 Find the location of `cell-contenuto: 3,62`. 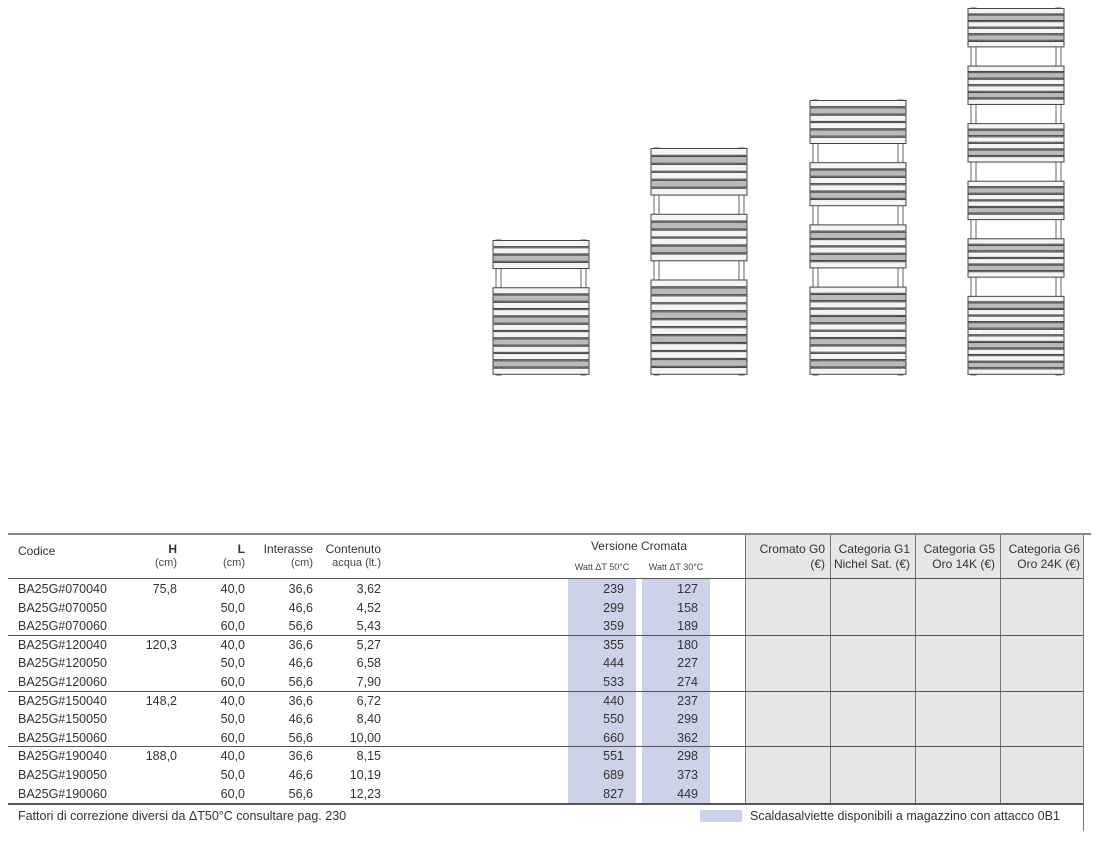

cell-contenuto: 3,62 is located at coordinates (368, 589).